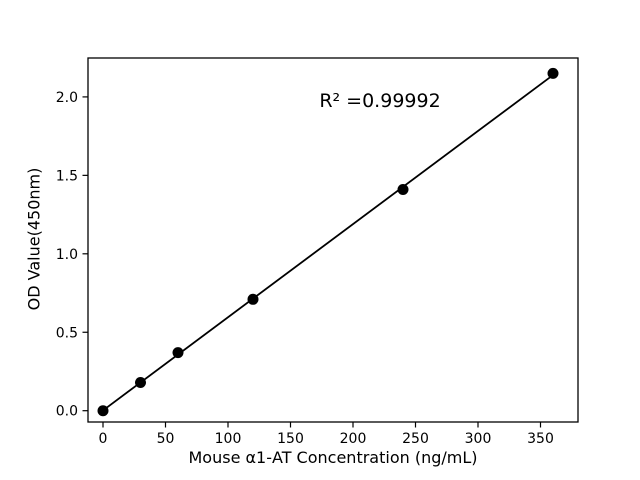  I want to click on y-axis-label: OD Value(450nm), so click(34, 239).